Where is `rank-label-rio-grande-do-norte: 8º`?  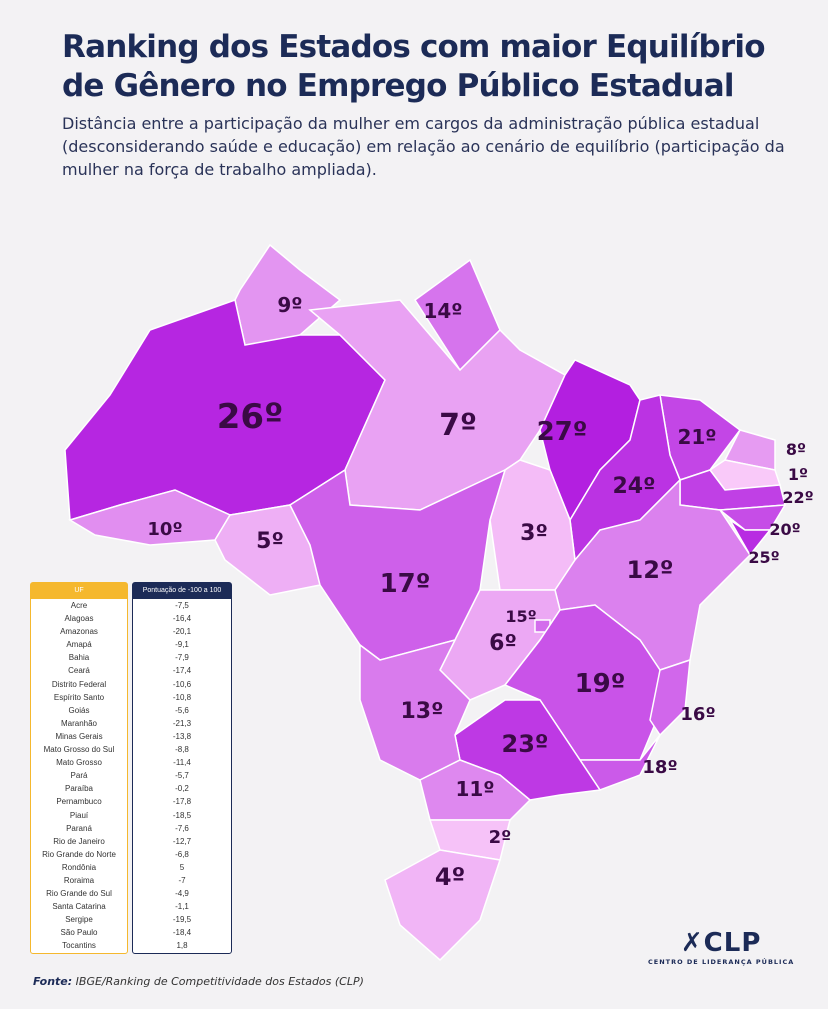 rank-label-rio-grande-do-norte: 8º is located at coordinates (796, 449).